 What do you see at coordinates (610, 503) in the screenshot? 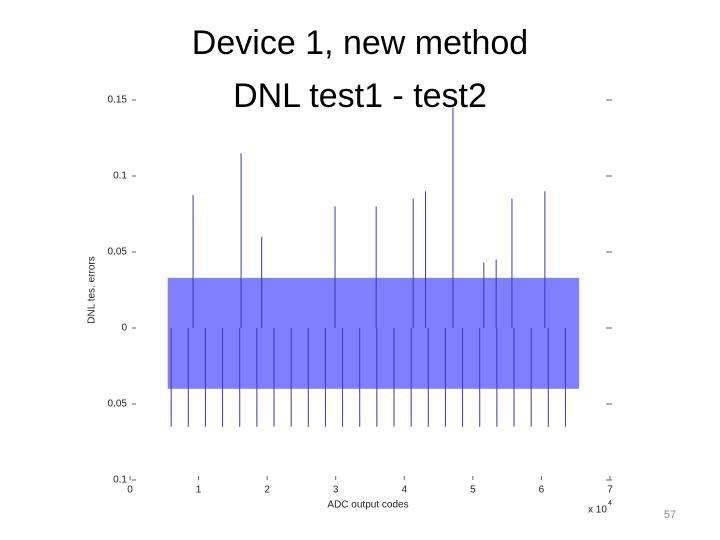
I see `x-exponent: 4` at bounding box center [610, 503].